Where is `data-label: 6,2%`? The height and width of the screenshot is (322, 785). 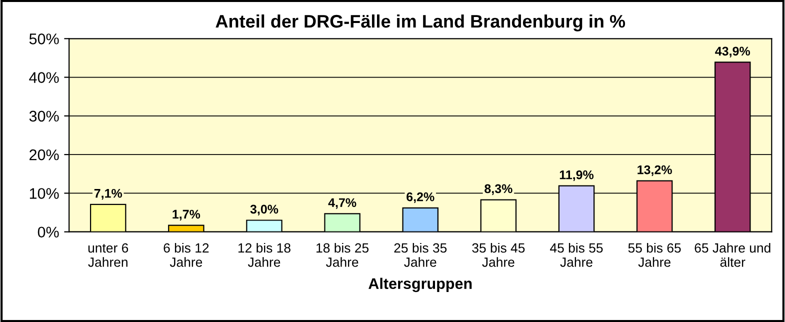 data-label: 6,2% is located at coordinates (420, 198).